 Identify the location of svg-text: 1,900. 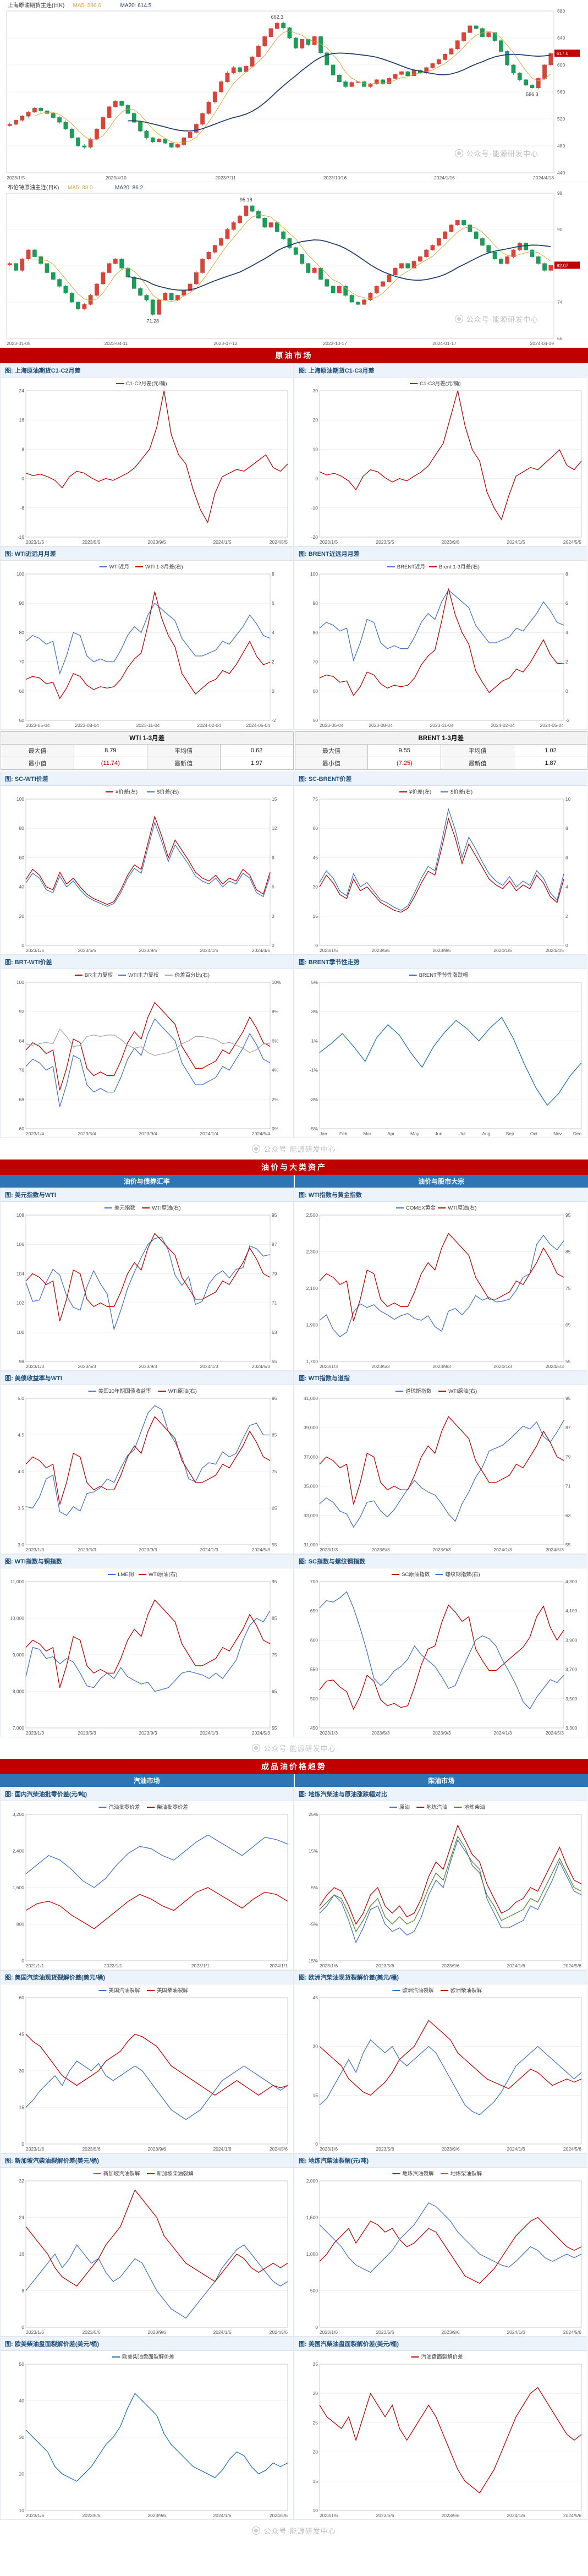
(312, 1325).